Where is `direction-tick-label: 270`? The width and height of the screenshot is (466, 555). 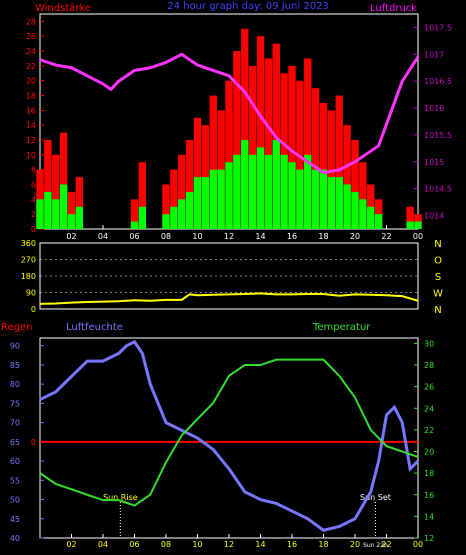
direction-tick-label: 270 is located at coordinates (28, 260).